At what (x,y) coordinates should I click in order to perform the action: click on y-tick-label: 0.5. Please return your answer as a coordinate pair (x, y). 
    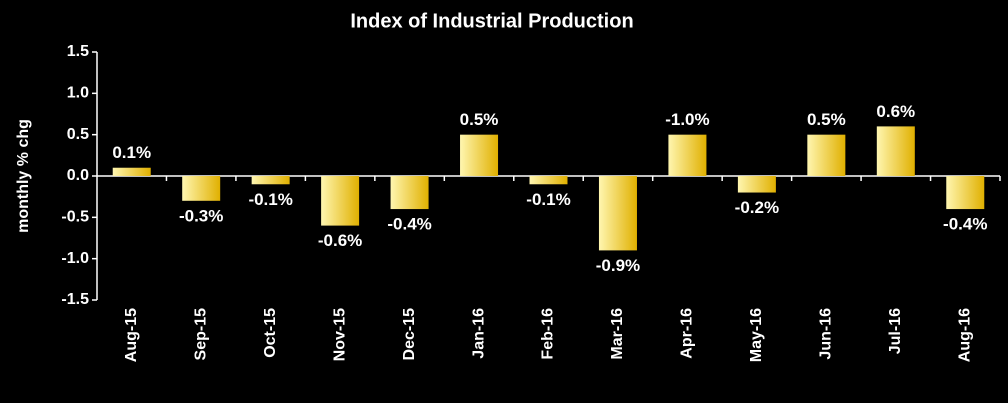
    Looking at the image, I should click on (78, 134).